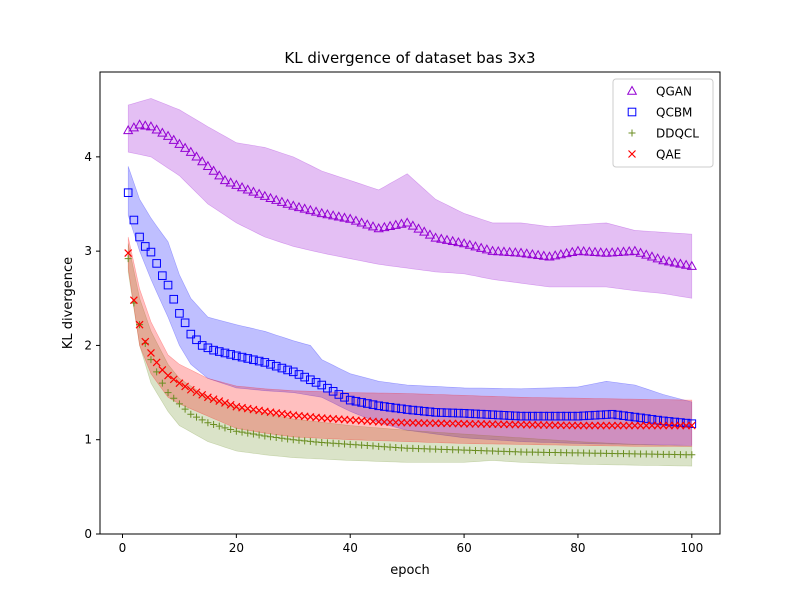 The image size is (800, 600). What do you see at coordinates (632, 154) in the screenshot?
I see `legend-marker-qae` at bounding box center [632, 154].